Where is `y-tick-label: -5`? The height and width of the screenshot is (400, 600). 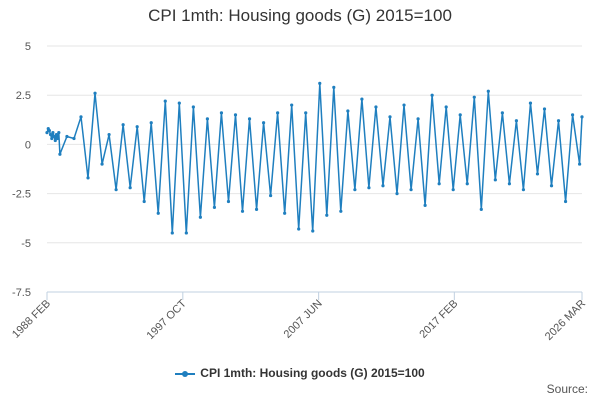 y-tick-label: -5 is located at coordinates (26, 244).